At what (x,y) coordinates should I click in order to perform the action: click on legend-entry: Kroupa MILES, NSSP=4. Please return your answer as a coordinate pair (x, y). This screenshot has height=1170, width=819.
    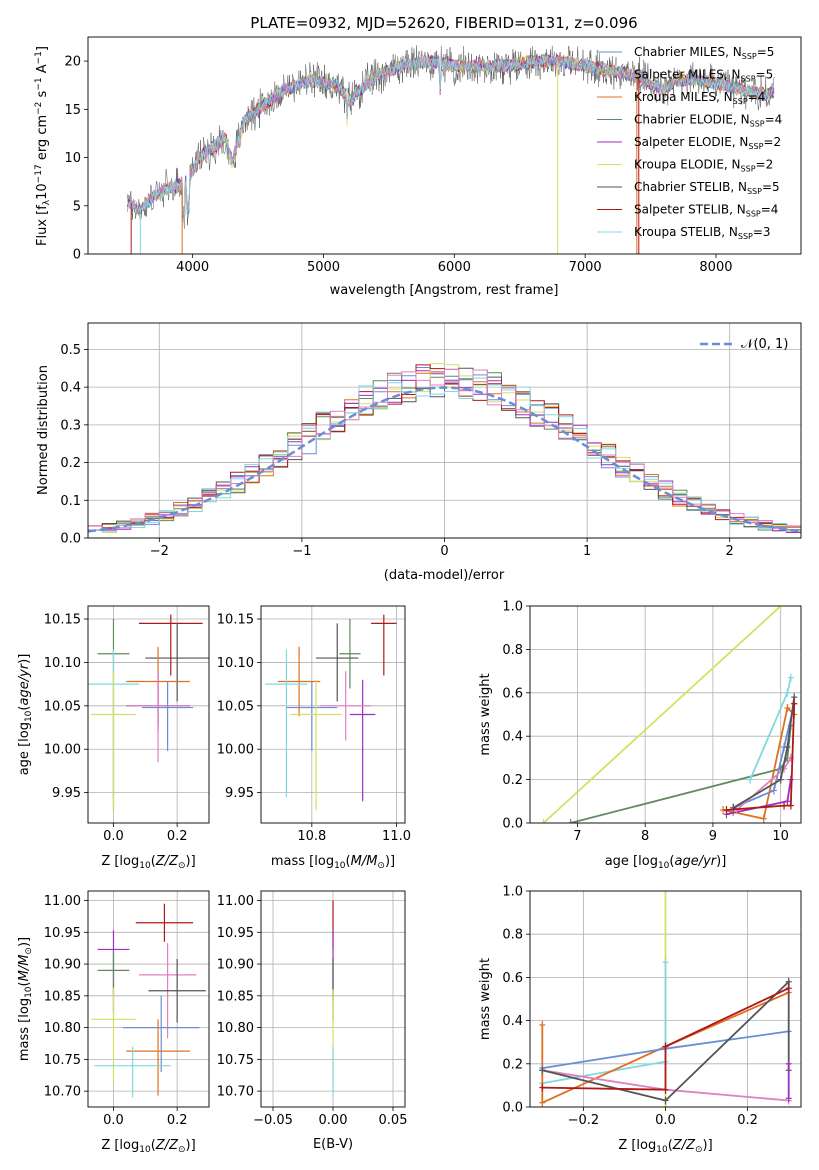
    Looking at the image, I should click on (699, 98).